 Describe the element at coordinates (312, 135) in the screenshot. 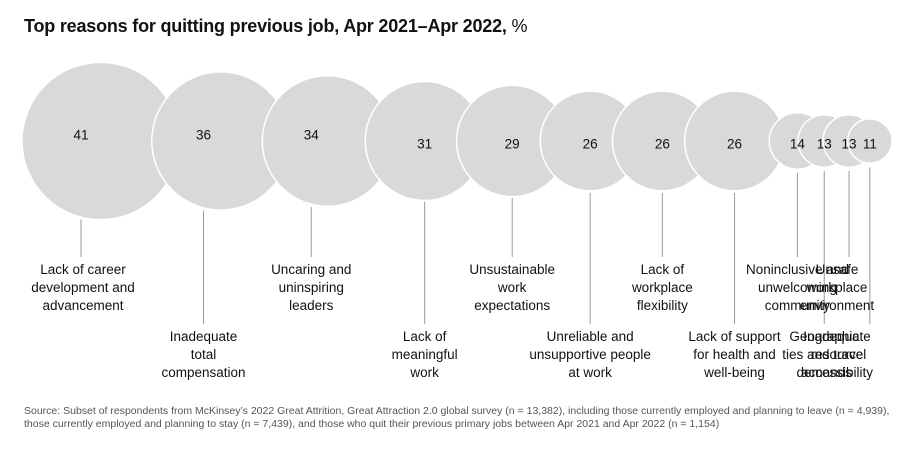

I see `bubble-value-label: 34` at that location.